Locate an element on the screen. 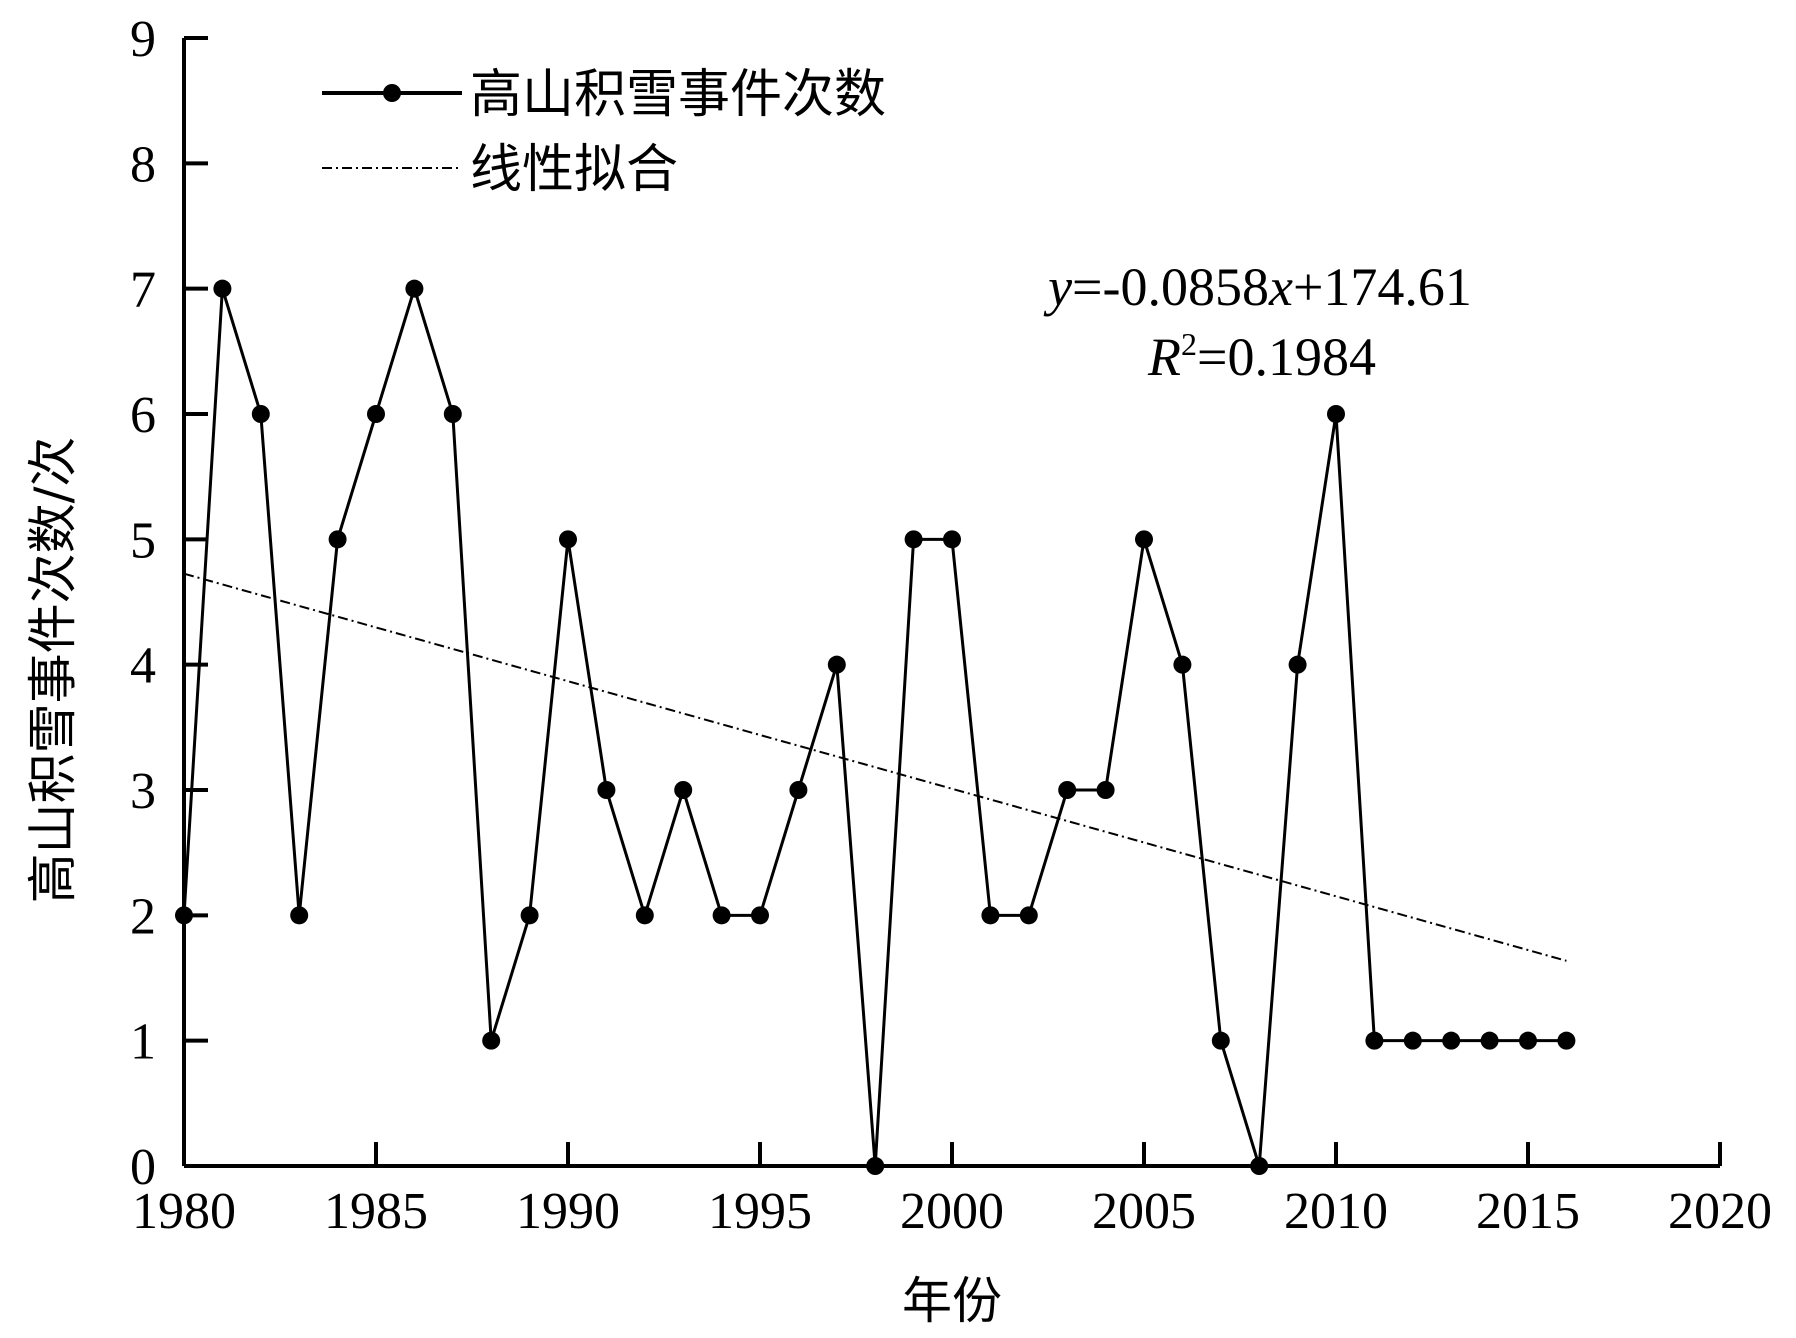  x-tick-label: 1980 is located at coordinates (184, 1211).